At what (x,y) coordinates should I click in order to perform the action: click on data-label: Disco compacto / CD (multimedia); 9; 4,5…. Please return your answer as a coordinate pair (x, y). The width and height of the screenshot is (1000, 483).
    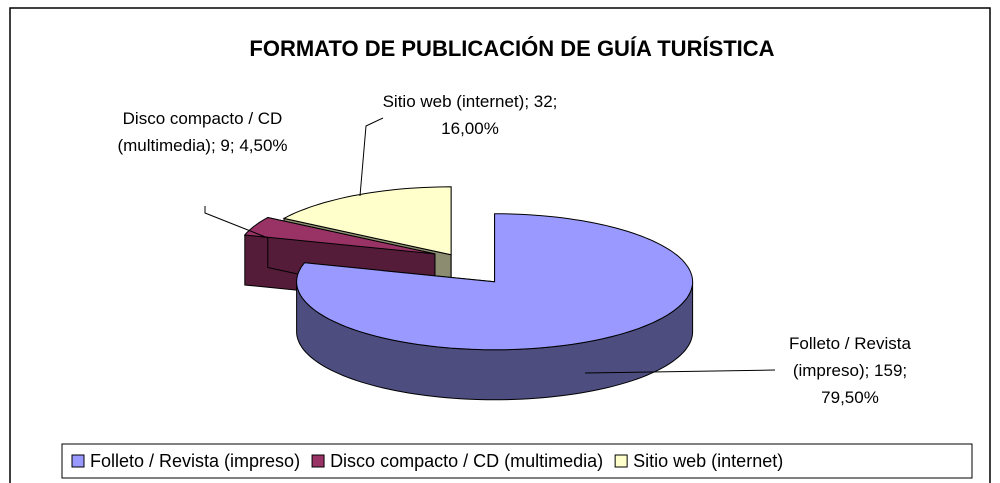
    Looking at the image, I should click on (202, 132).